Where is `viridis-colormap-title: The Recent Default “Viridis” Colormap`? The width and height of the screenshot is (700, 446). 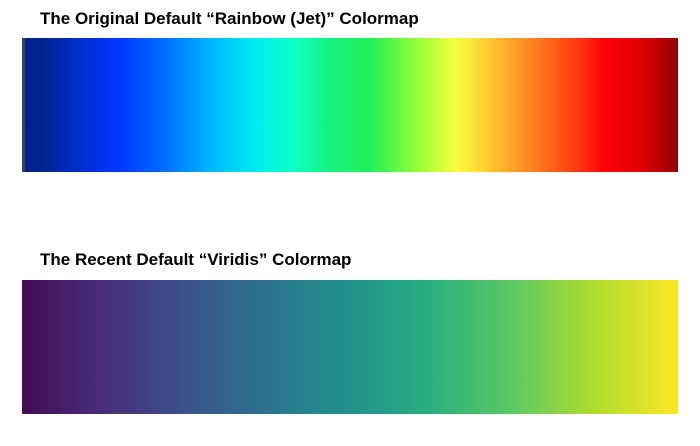
viridis-colormap-title: The Recent Default “Viridis” Colormap is located at coordinates (196, 259).